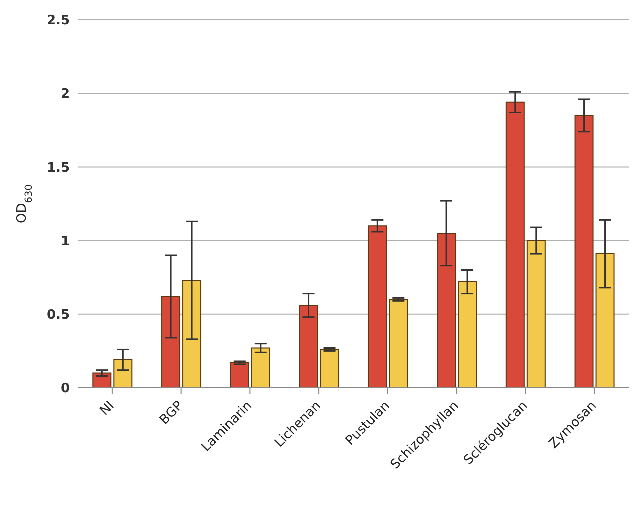 This screenshot has width=641, height=506. I want to click on y-tick-label: 2, so click(65, 94).